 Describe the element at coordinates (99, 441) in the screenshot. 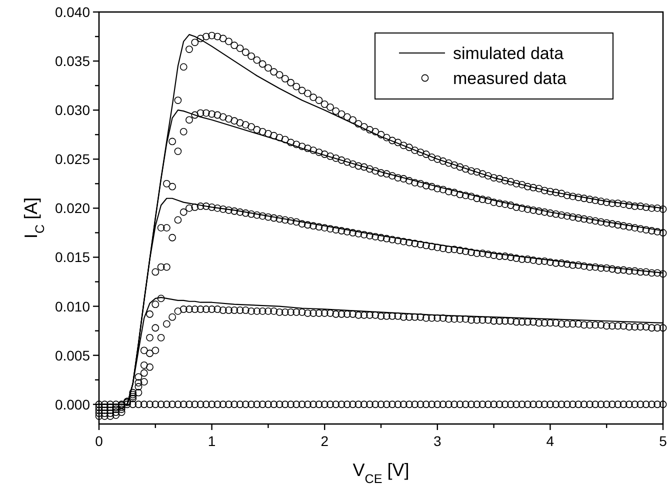

I see `x-tick-label: 0` at that location.